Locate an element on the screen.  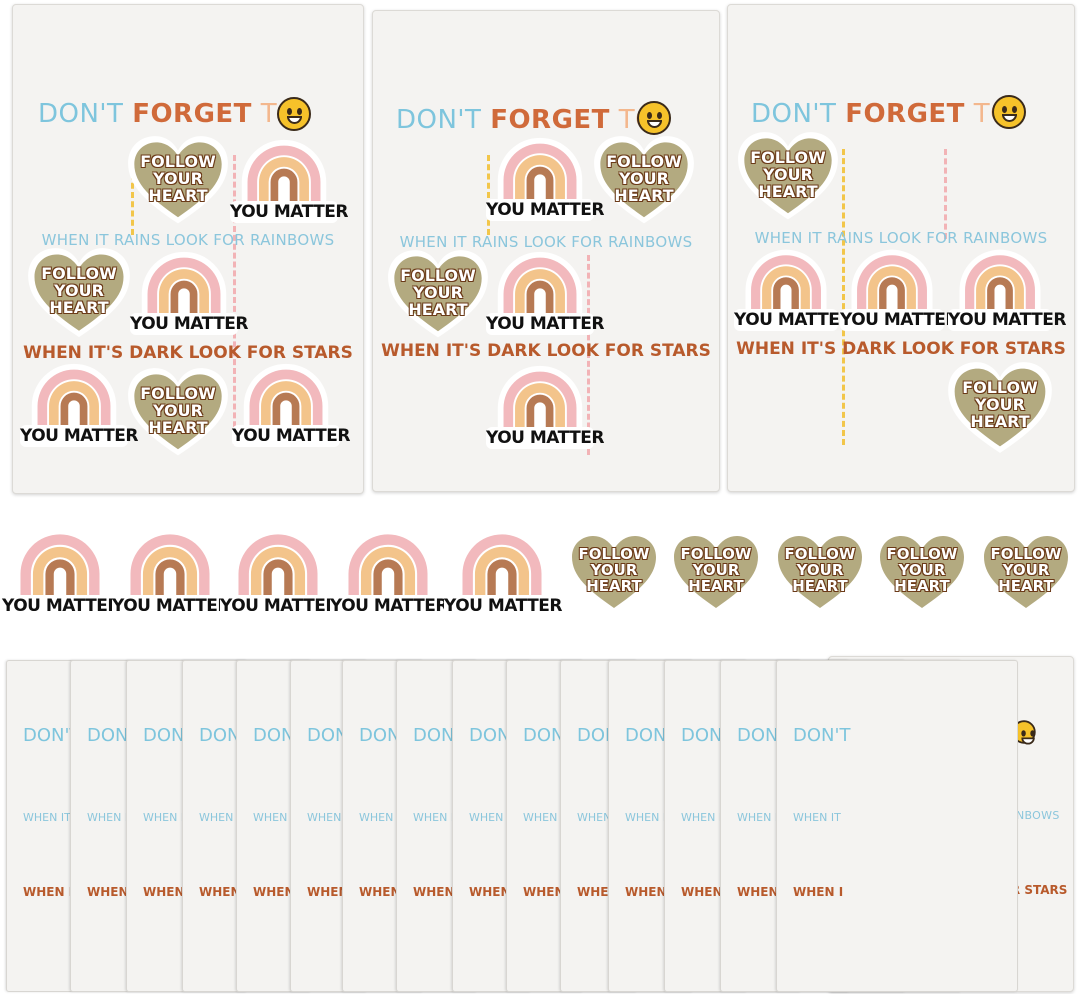
card-title: DON'T FORGET TO is located at coordinates (525, 120).